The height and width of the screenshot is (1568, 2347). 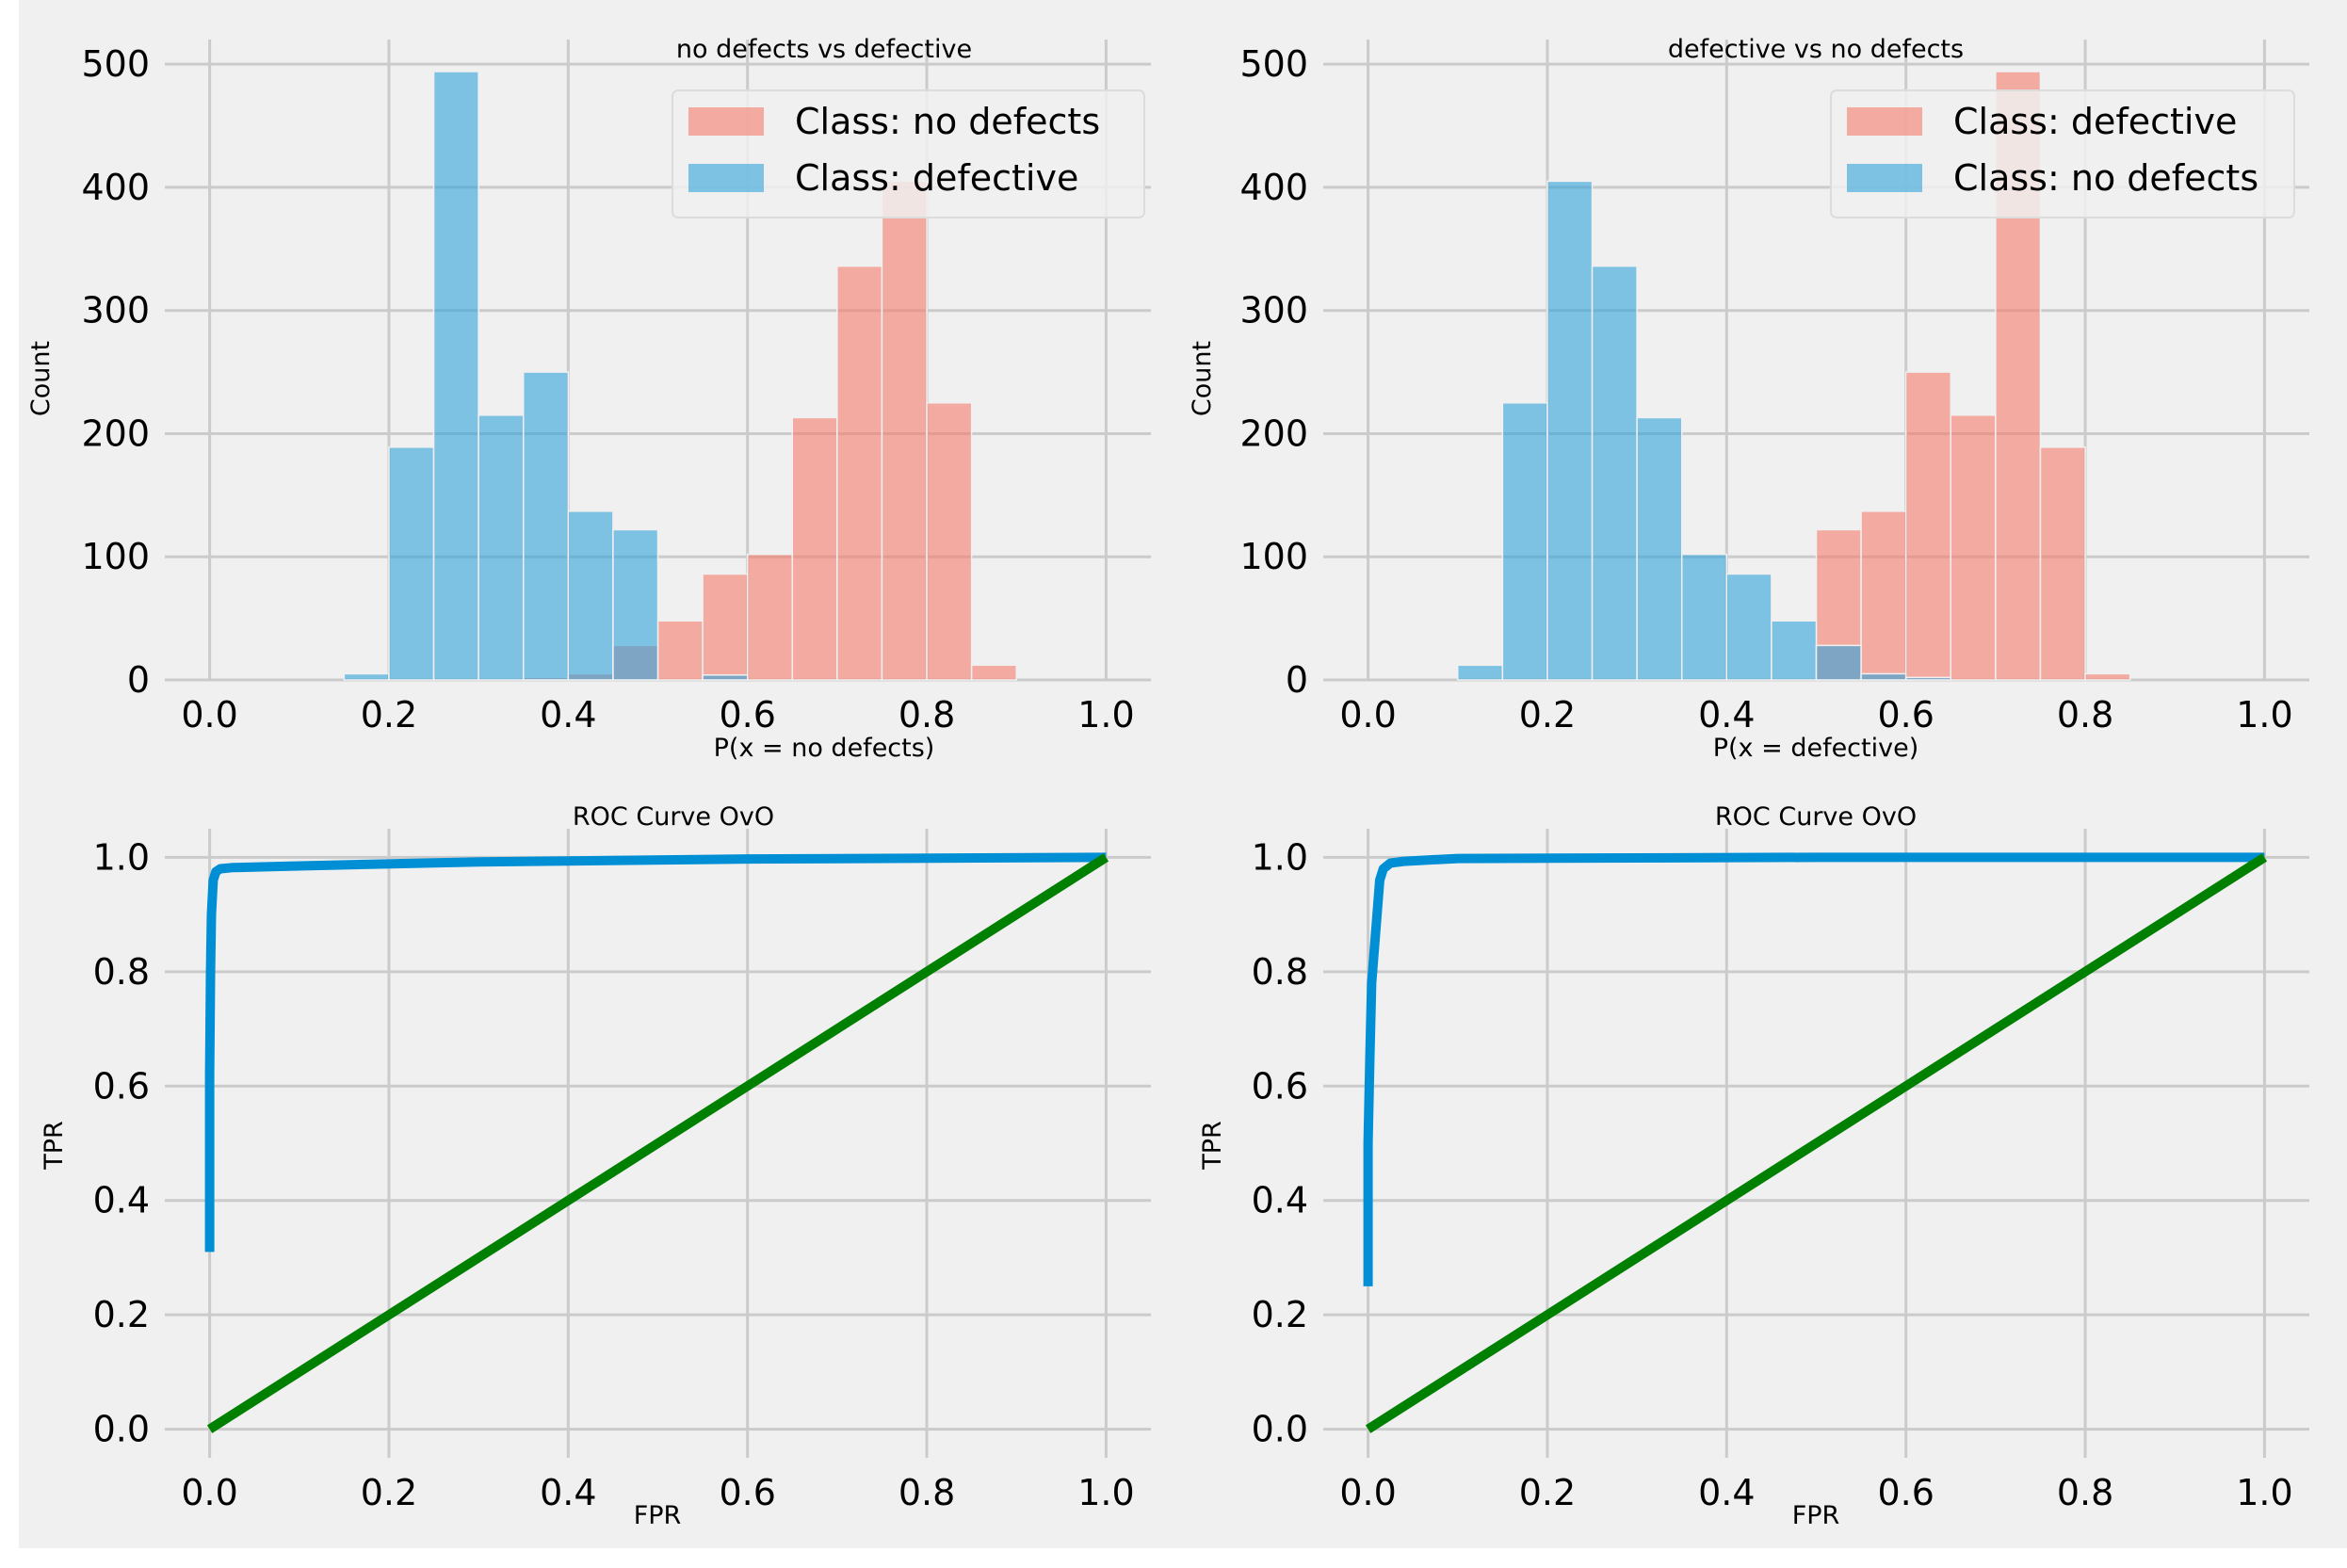 What do you see at coordinates (824, 49) in the screenshot?
I see `chart-title: no defects vs defective` at bounding box center [824, 49].